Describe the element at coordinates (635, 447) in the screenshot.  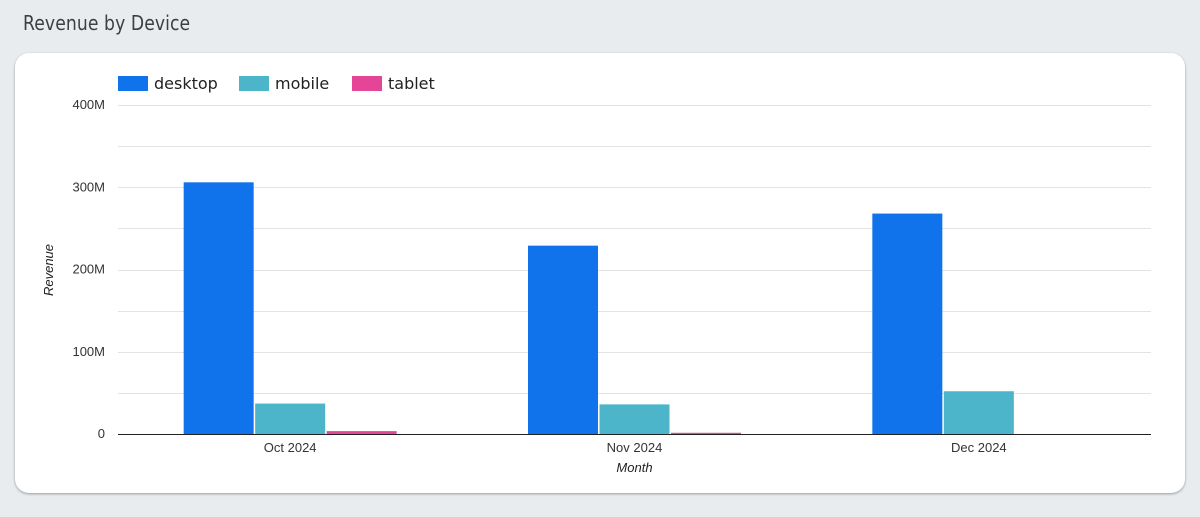
I see `x-tick-label: Nov 2024` at that location.